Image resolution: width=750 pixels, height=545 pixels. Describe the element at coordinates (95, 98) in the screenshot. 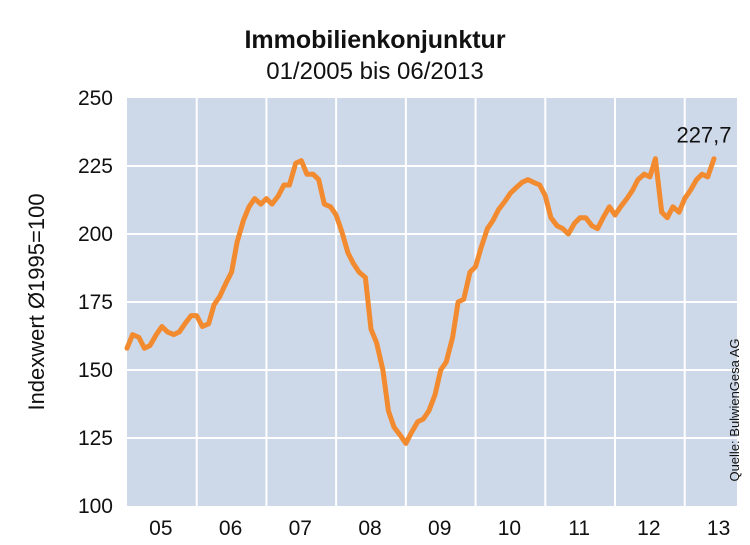

I see `y-tick-label: 250` at that location.